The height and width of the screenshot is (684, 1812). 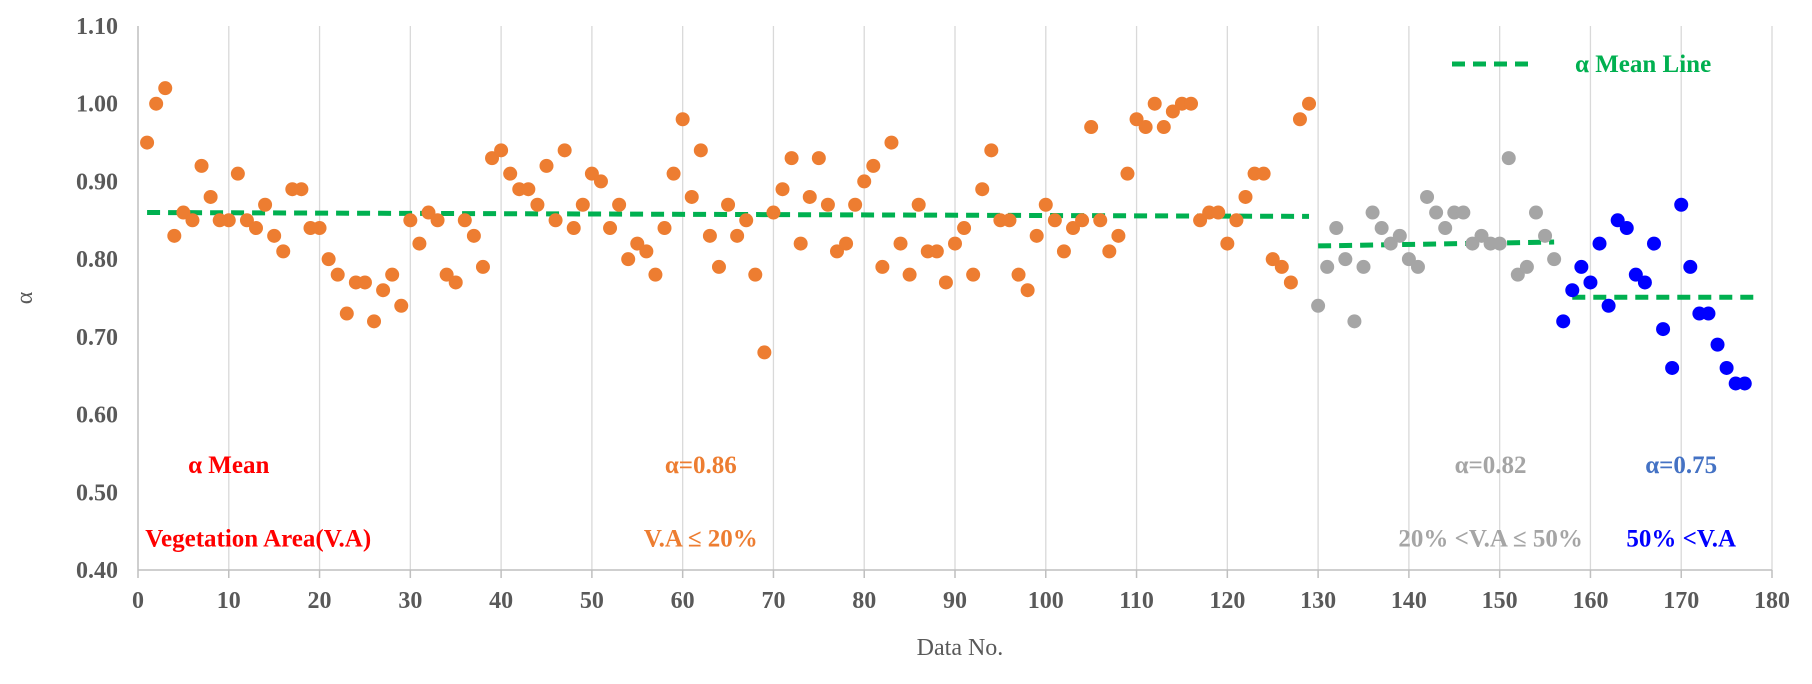 I want to click on y-tick-label: 0.60, so click(x=97, y=416).